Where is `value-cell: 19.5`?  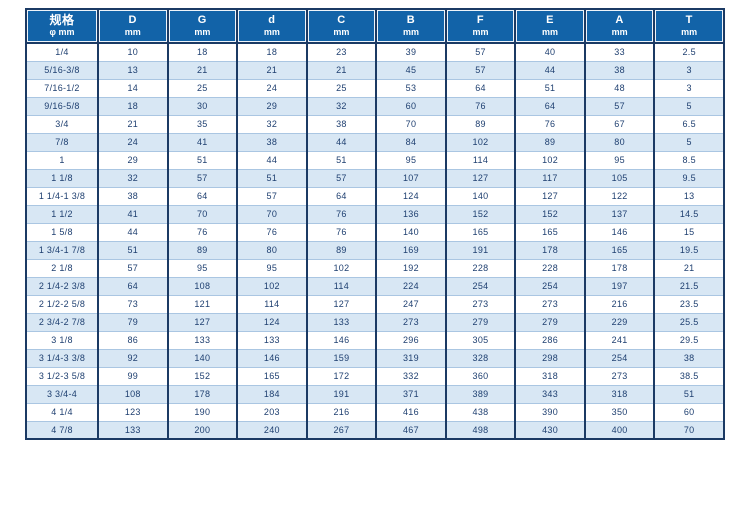 value-cell: 19.5 is located at coordinates (688, 249).